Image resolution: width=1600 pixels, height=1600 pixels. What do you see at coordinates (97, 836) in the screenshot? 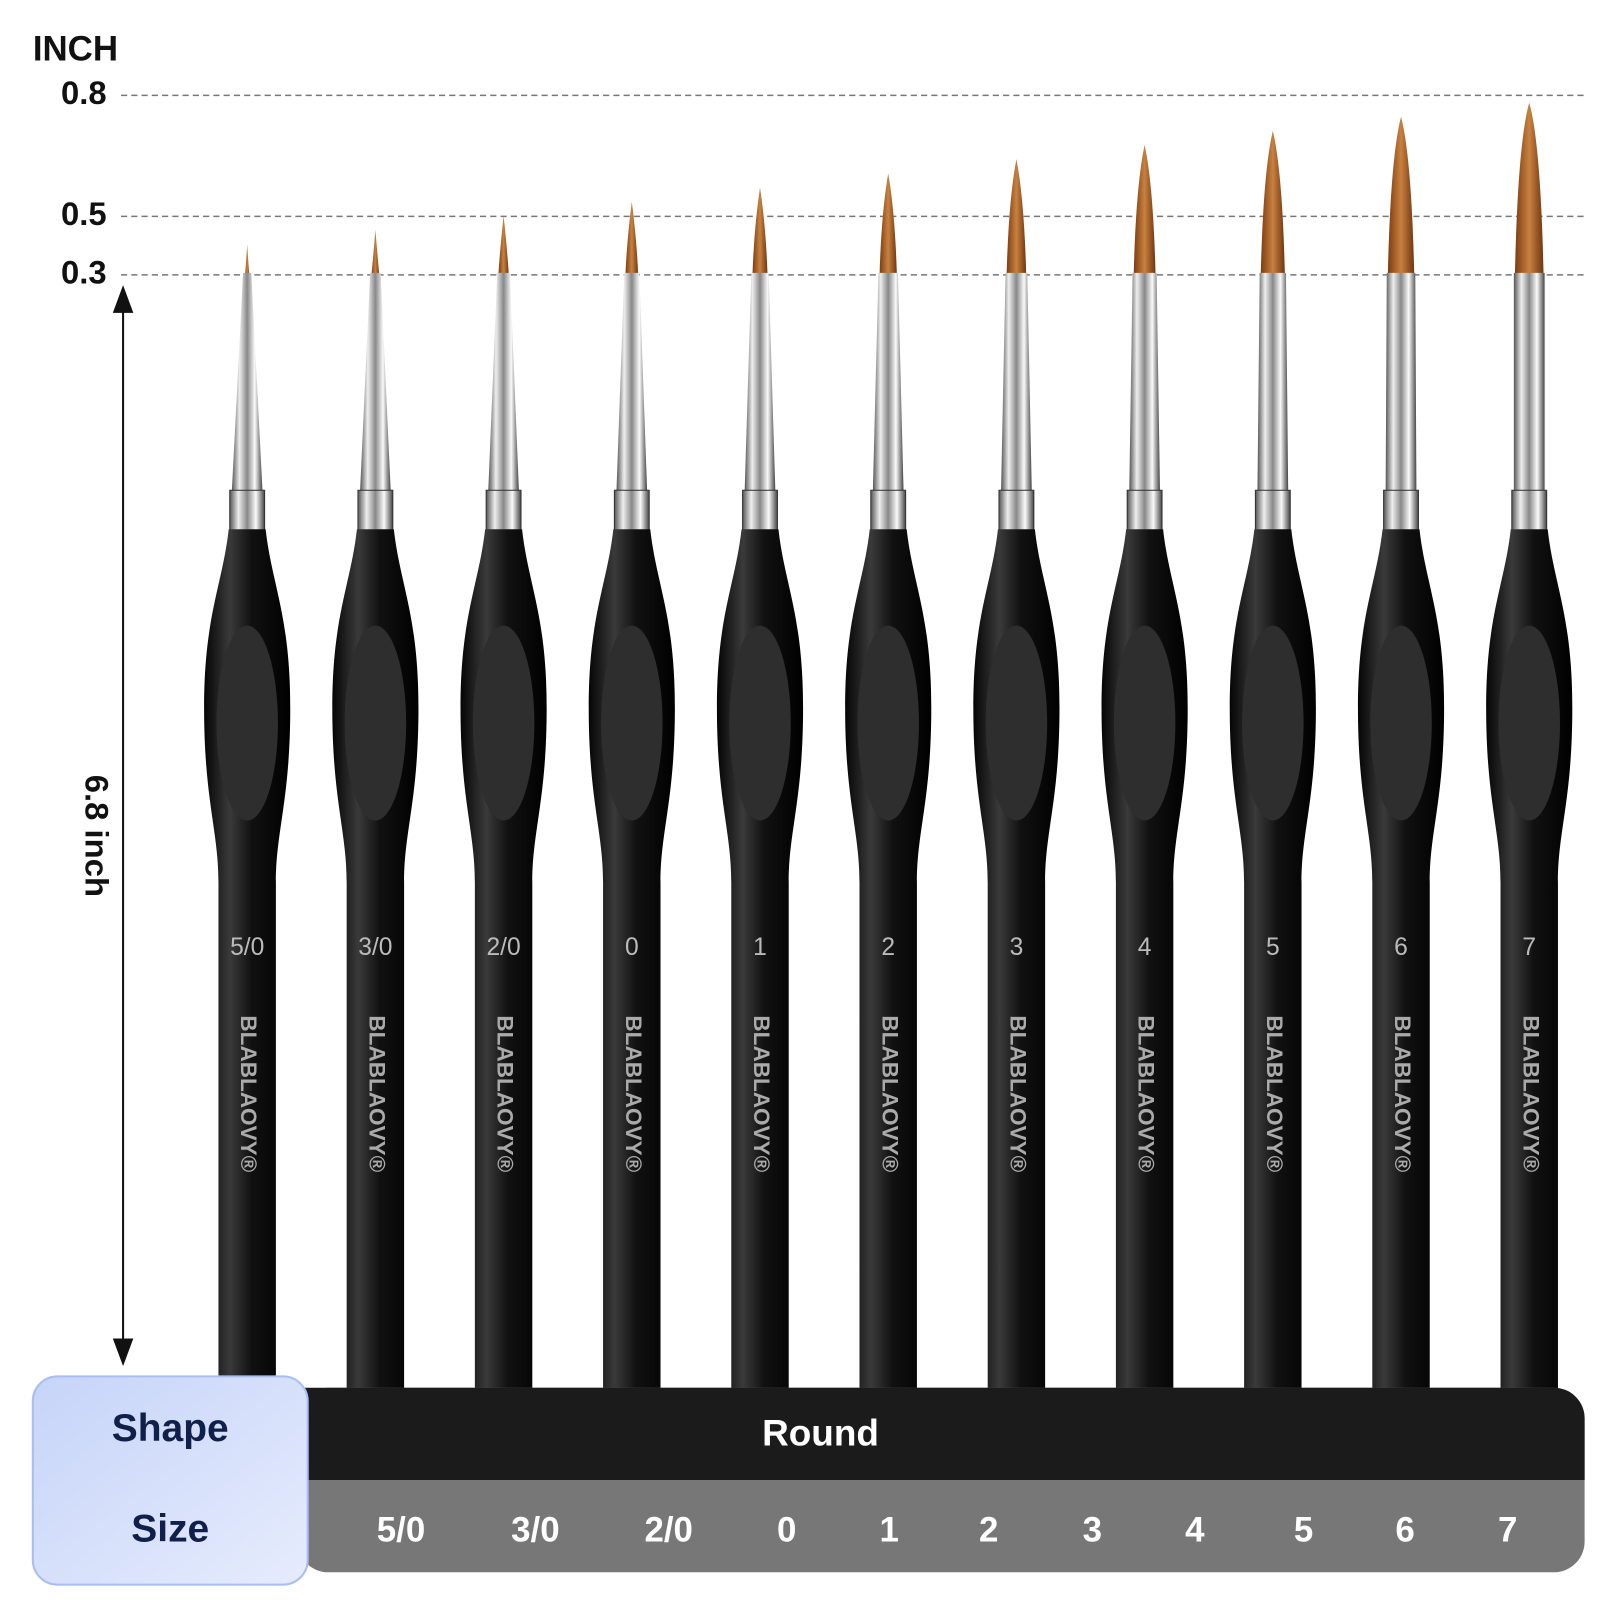
I see `length-label: 6.8 inch` at bounding box center [97, 836].